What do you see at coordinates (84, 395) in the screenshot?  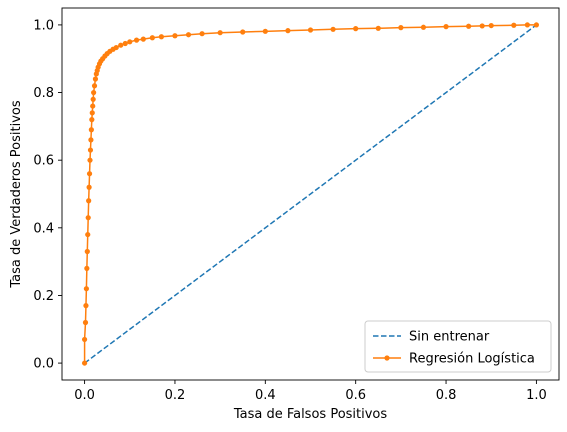 I see `x-tick-label: 0.0` at bounding box center [84, 395].